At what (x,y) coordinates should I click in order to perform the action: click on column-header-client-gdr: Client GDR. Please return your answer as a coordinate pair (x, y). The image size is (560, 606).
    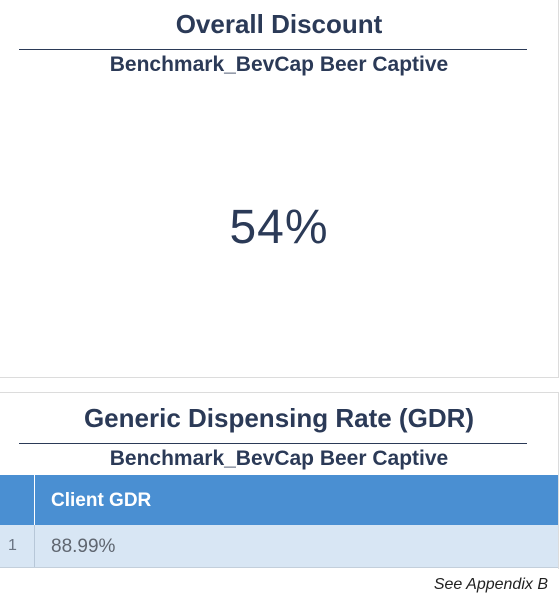
    Looking at the image, I should click on (101, 500).